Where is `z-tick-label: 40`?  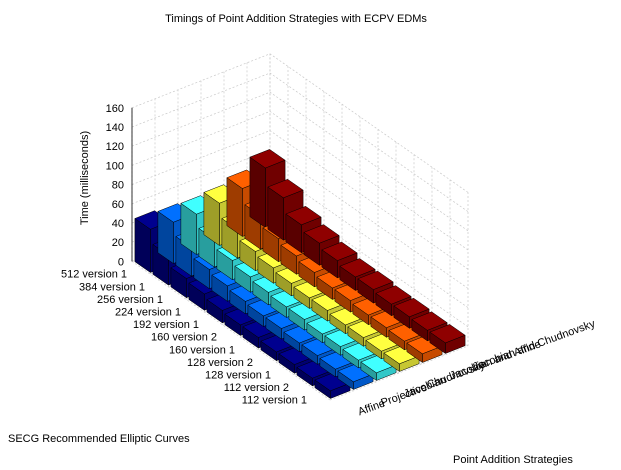 z-tick-label: 40 is located at coordinates (118, 224).